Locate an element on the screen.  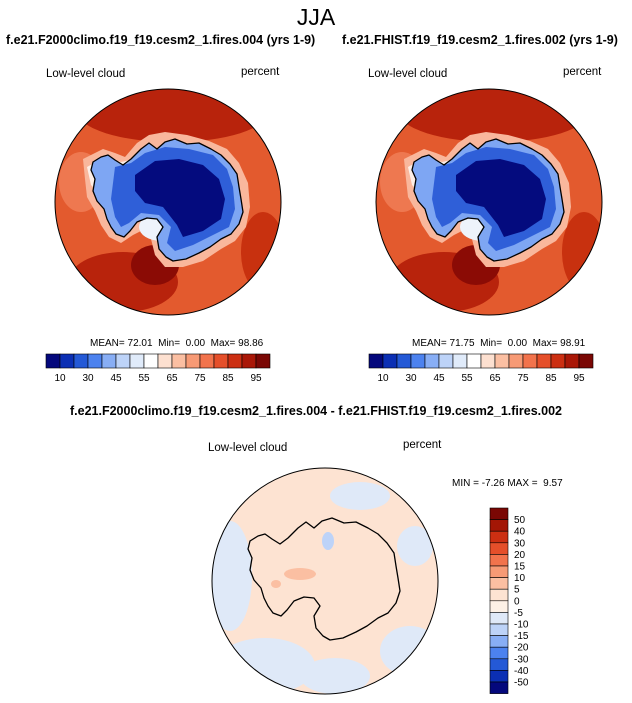
field-diff-negative-south is located at coordinates (335, 676).